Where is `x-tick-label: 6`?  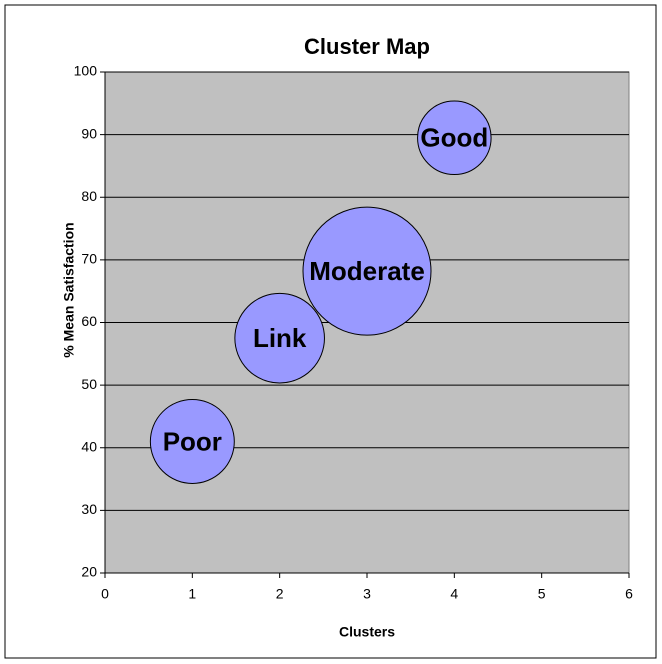 x-tick-label: 6 is located at coordinates (629, 594).